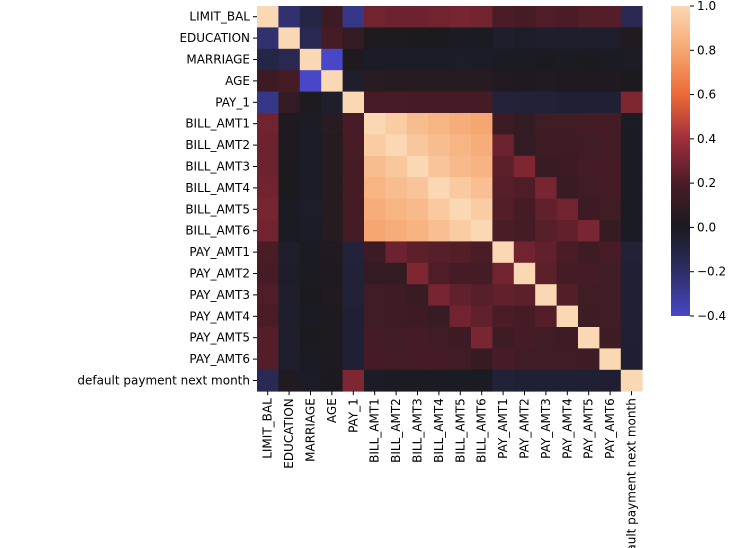  I want to click on heatmap-cell-pay-amt1-pay-amt4, so click(567, 252).